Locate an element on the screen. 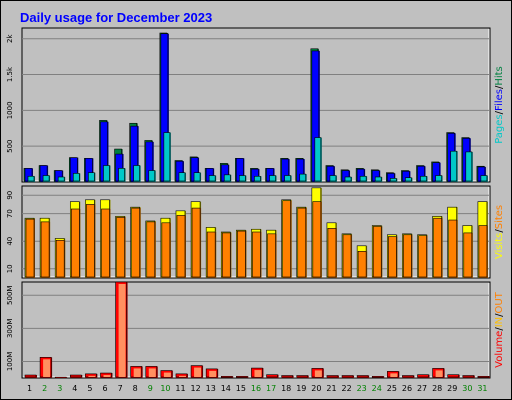 The width and height of the screenshot is (512, 400). legend-item: Pages is located at coordinates (499, 128).